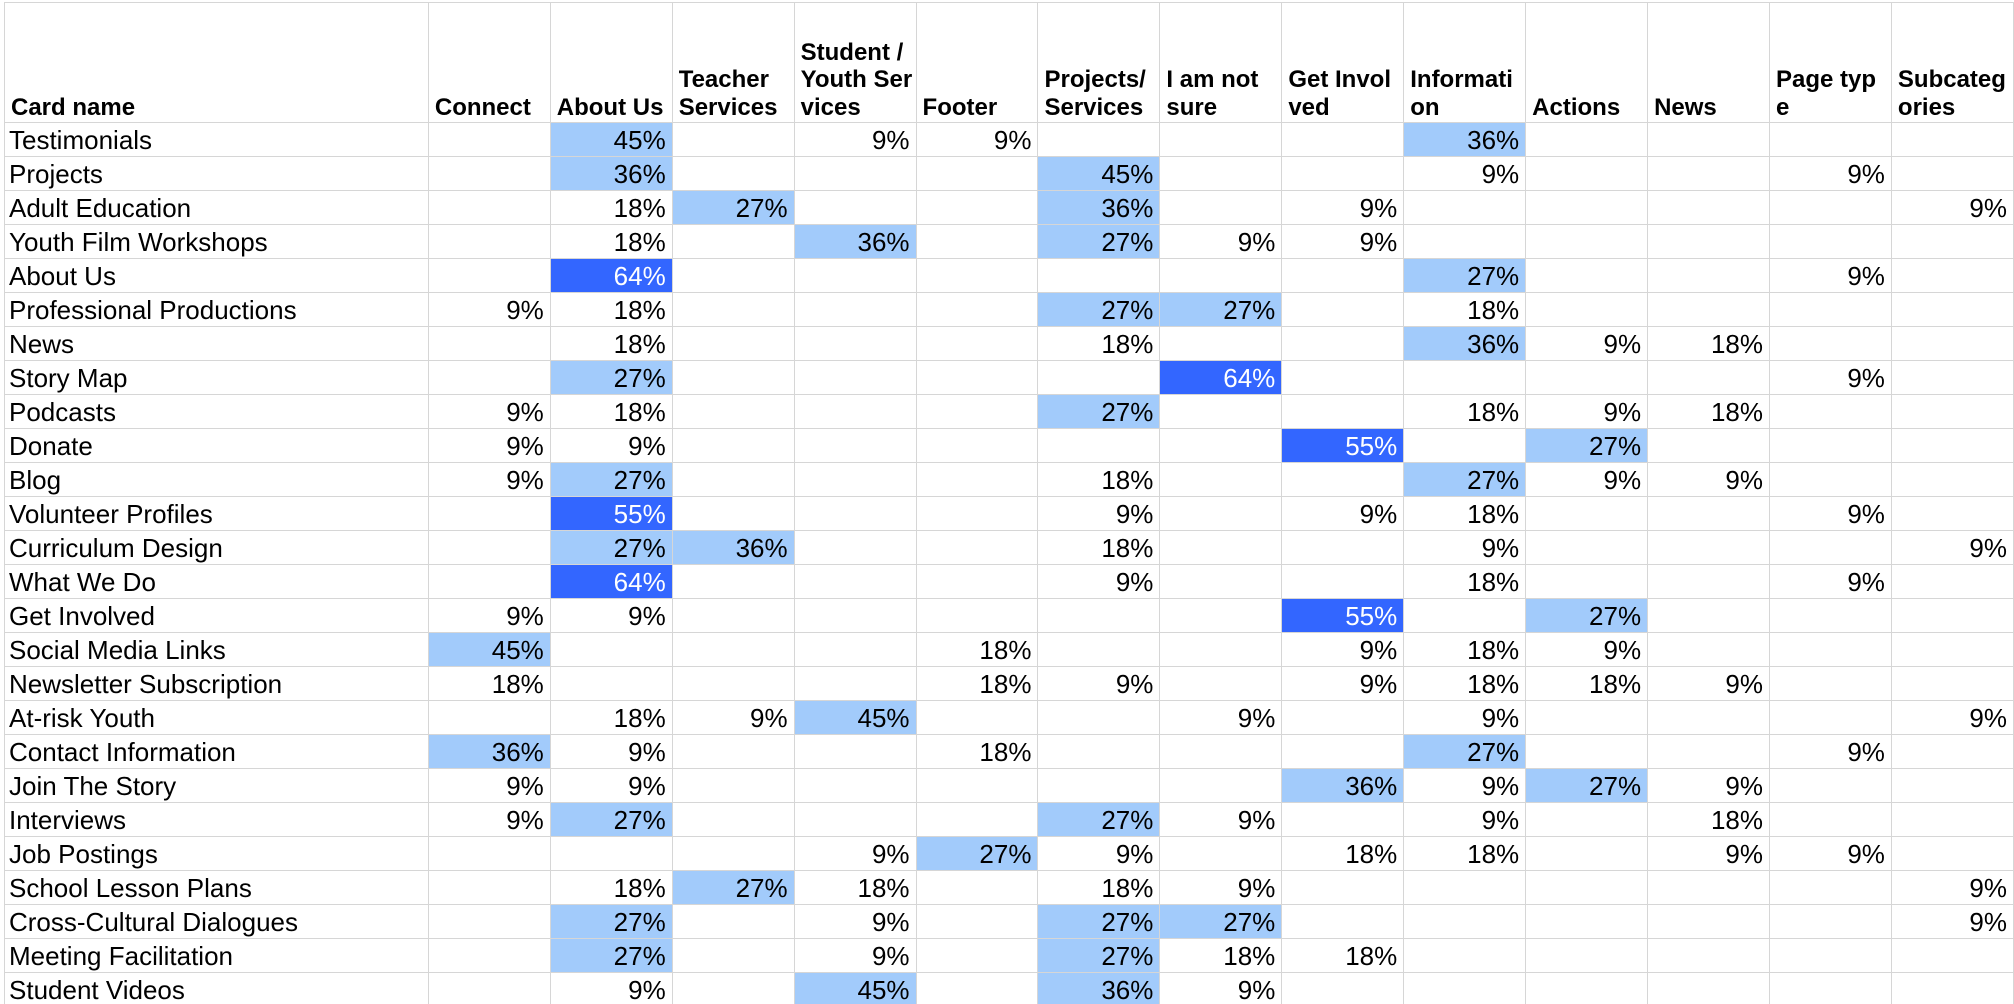 The height and width of the screenshot is (1004, 2014). I want to click on card-name-cell: Student Videos, so click(216, 988).